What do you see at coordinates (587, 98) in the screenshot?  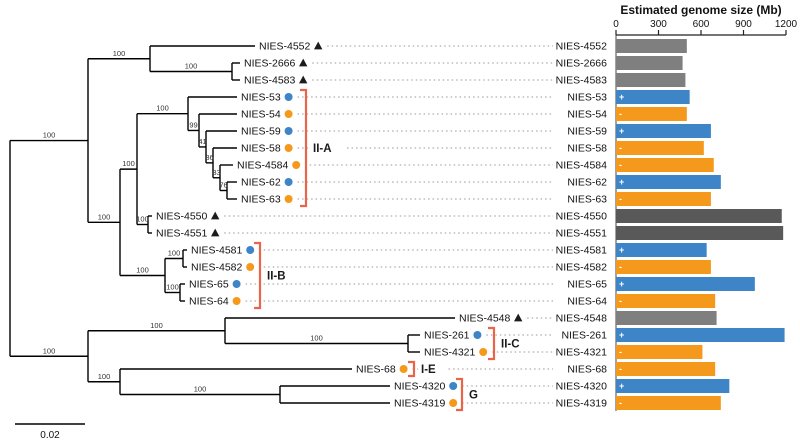 I see `bar-row-label: NIES-53` at bounding box center [587, 98].